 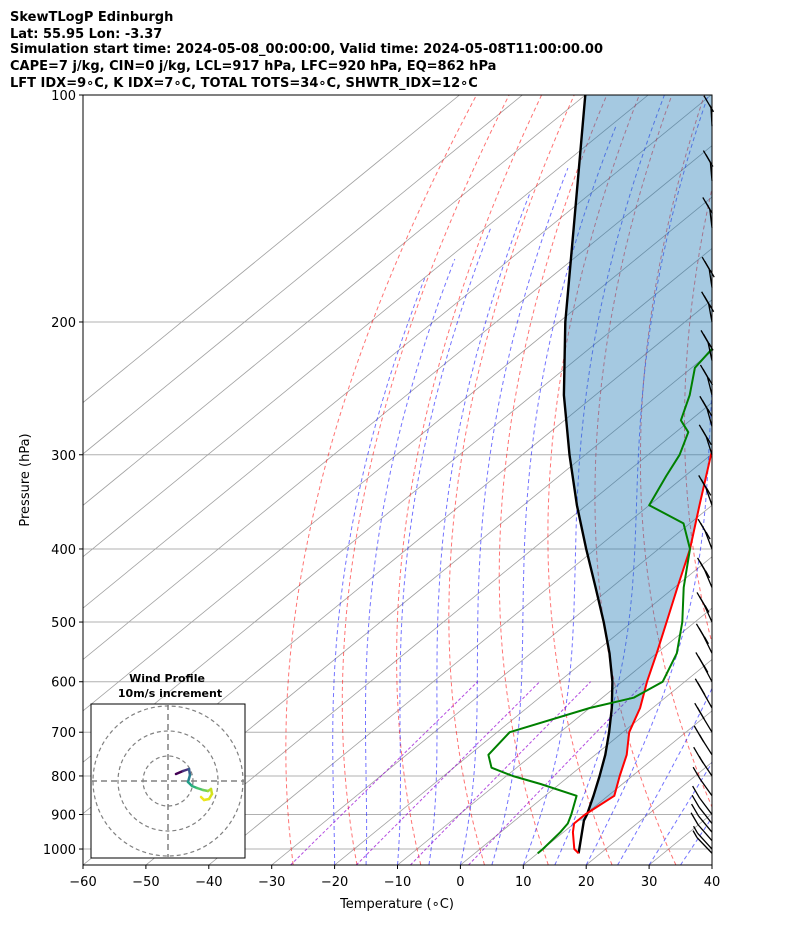 What do you see at coordinates (271, 882) in the screenshot?
I see `x-tick-label: −30` at bounding box center [271, 882].